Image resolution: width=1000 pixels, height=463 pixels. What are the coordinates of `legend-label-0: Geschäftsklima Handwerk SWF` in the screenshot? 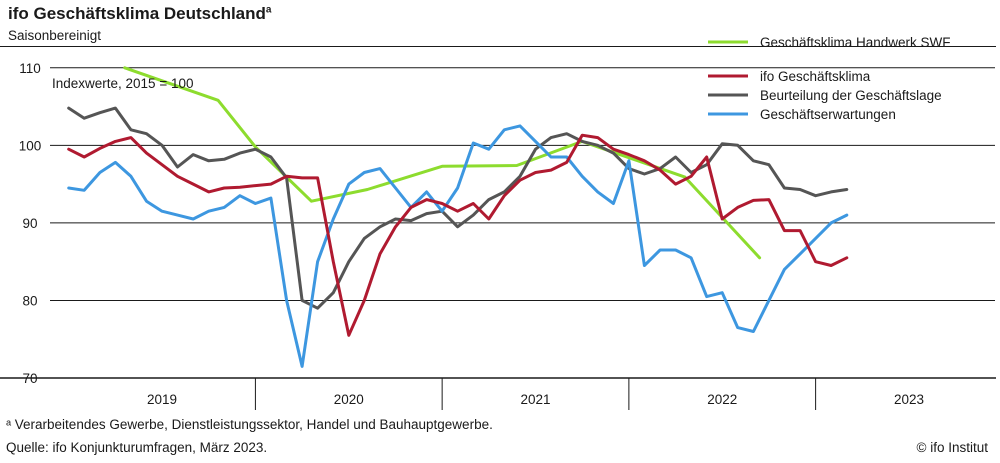 It's located at (855, 42).